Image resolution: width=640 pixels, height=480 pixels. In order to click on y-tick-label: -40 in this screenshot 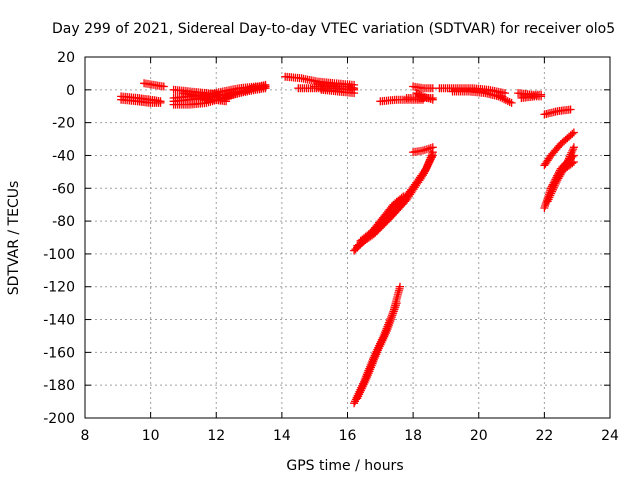, I will do `click(63, 156)`.